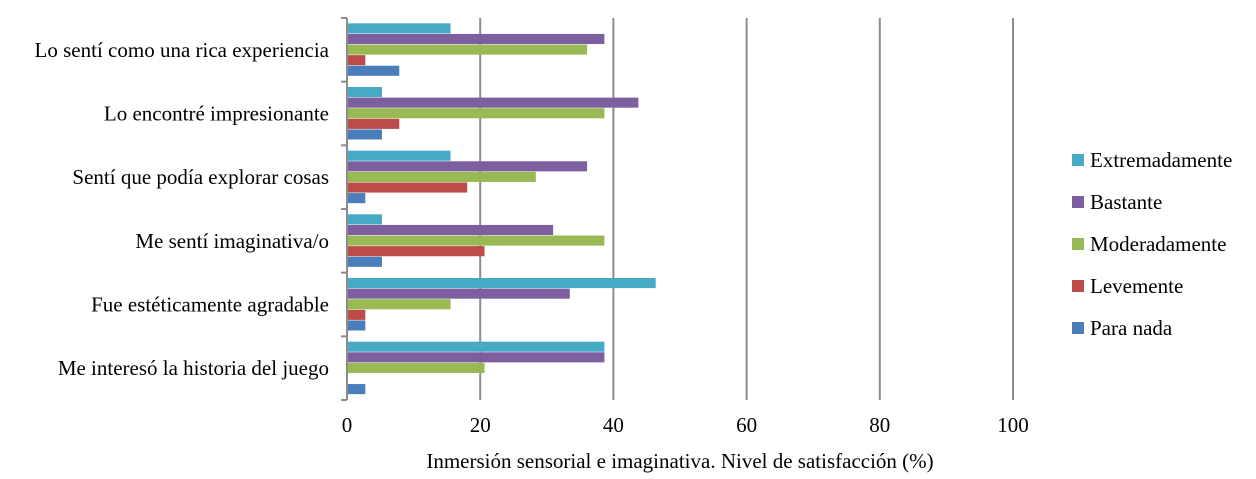 This screenshot has width=1256, height=479. Describe the element at coordinates (1078, 244) in the screenshot. I see `legend-swatch-moderadamente` at that location.